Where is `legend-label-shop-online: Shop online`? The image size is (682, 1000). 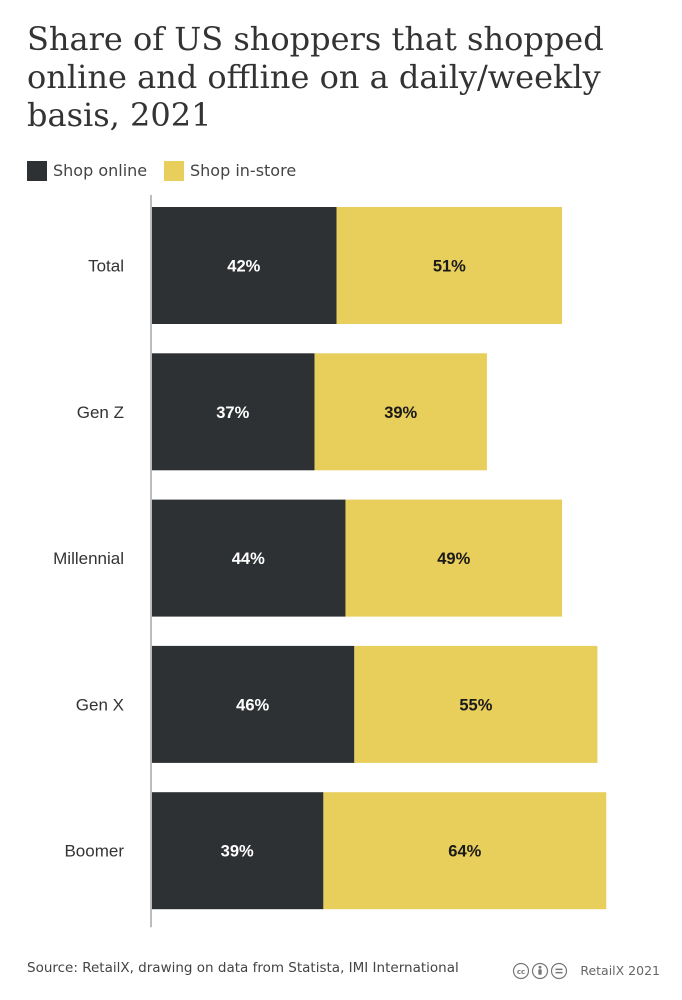
legend-label-shop-online: Shop online is located at coordinates (100, 170).